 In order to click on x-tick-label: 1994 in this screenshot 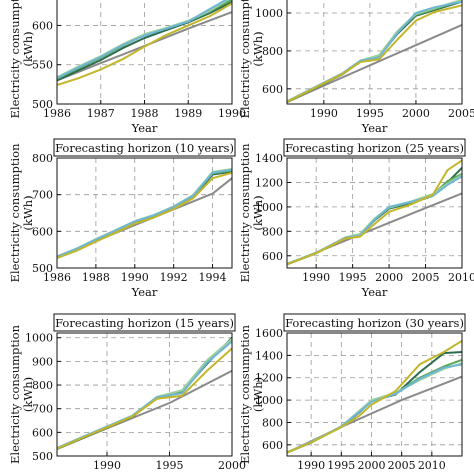, I will do `click(213, 277)`.